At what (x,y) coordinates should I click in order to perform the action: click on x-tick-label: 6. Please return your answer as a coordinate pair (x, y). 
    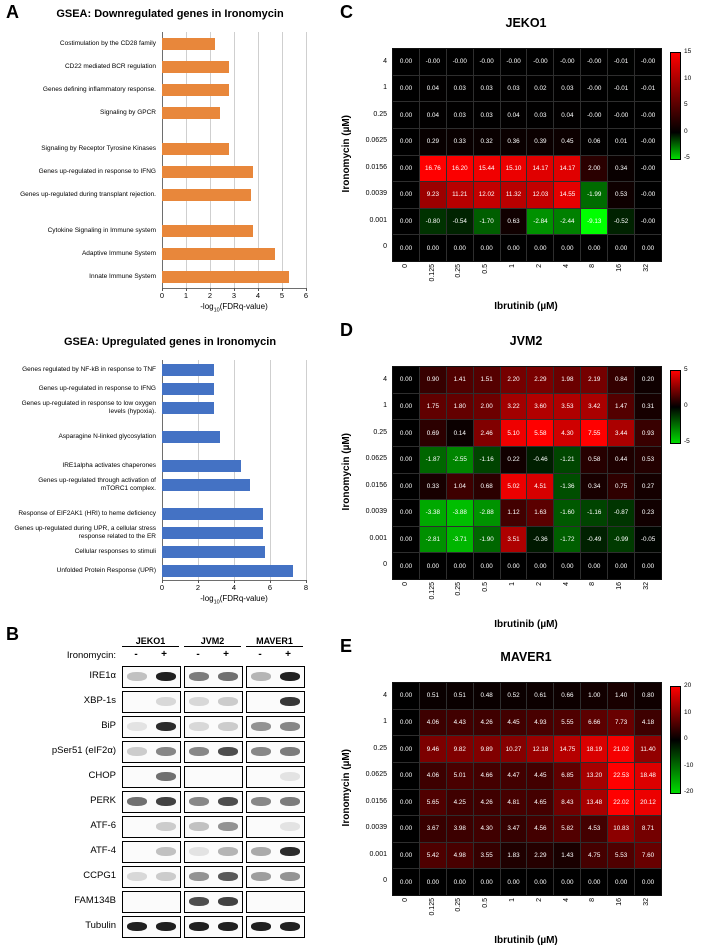
    Looking at the image, I should click on (270, 587).